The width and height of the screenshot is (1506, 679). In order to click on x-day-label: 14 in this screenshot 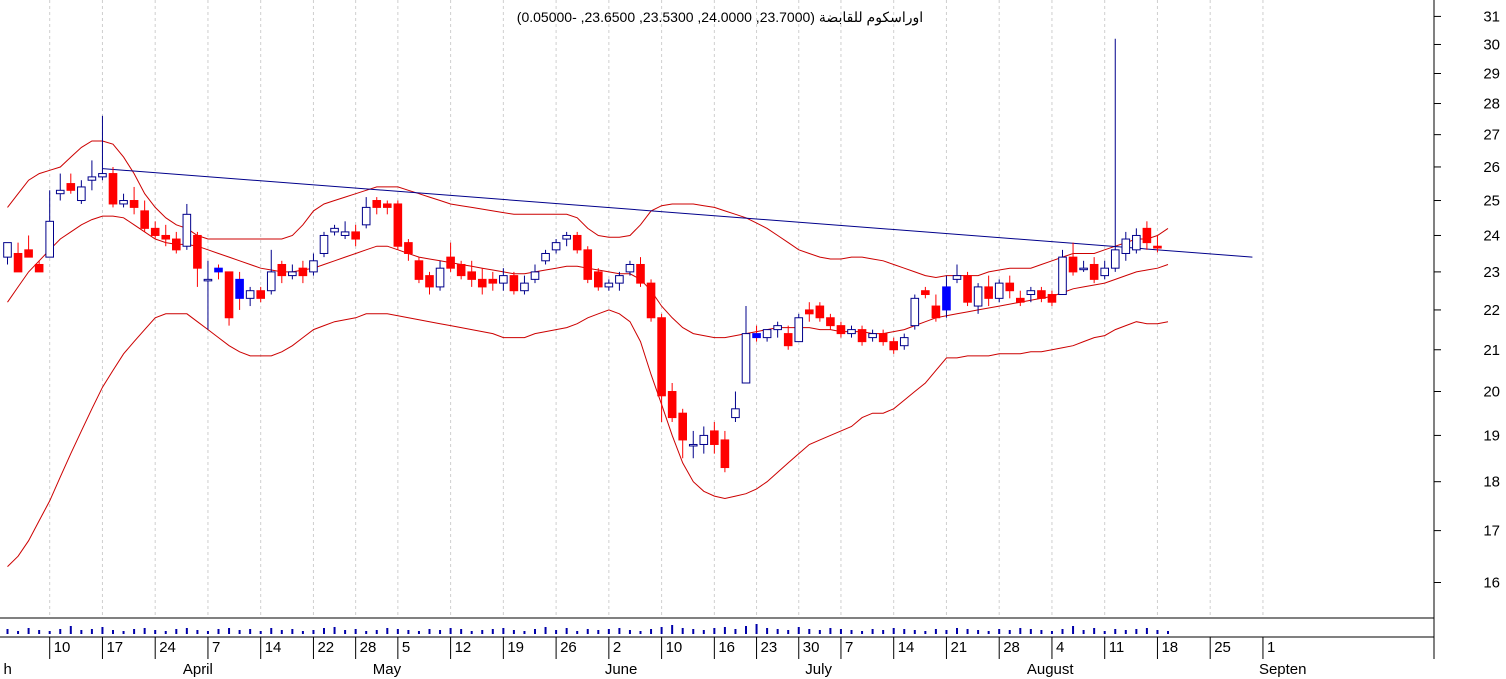, I will do `click(273, 647)`.